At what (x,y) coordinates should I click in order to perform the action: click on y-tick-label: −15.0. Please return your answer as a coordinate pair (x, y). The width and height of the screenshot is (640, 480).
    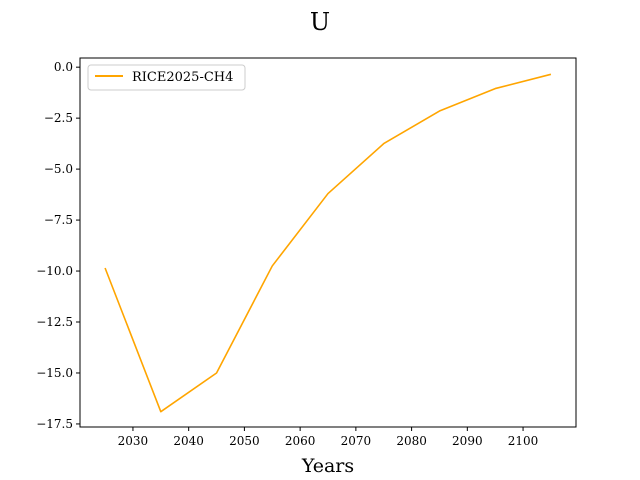
    Looking at the image, I should click on (54, 373).